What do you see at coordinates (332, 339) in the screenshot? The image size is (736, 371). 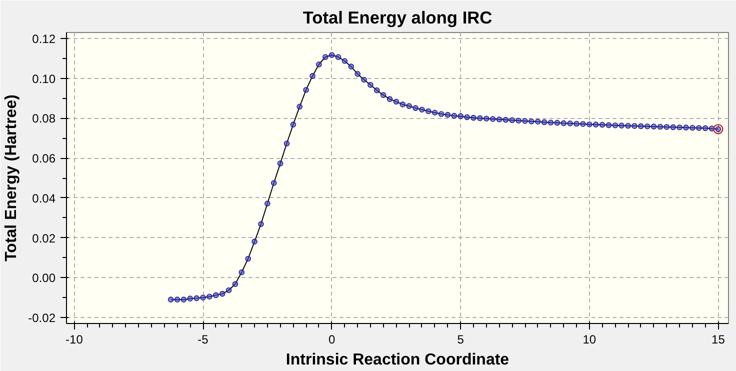 I see `x-tick-label: 0` at bounding box center [332, 339].